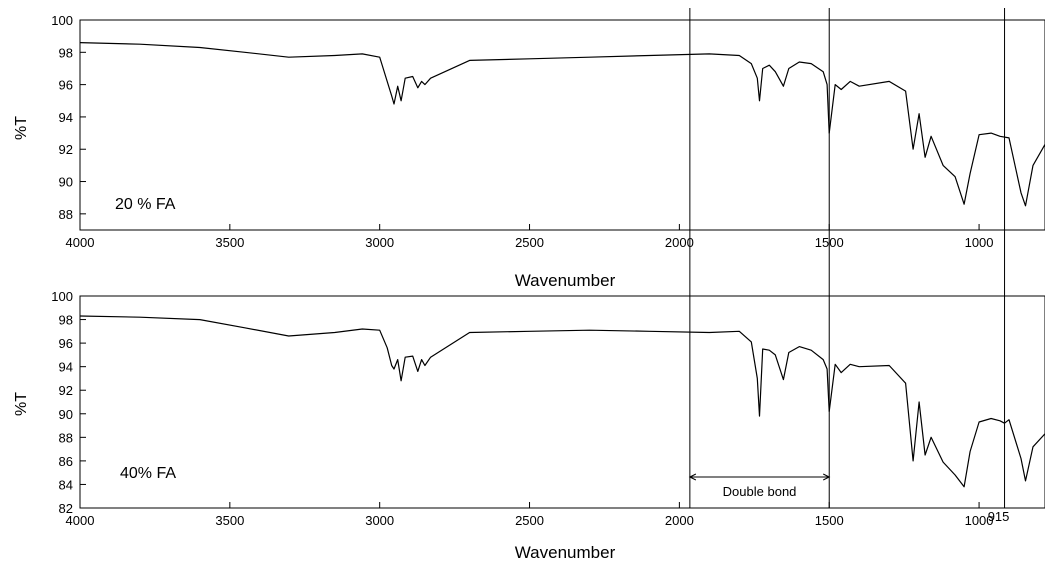 The image size is (1045, 565). Describe the element at coordinates (999, 516) in the screenshot. I see `reference-line-label: 915` at that location.